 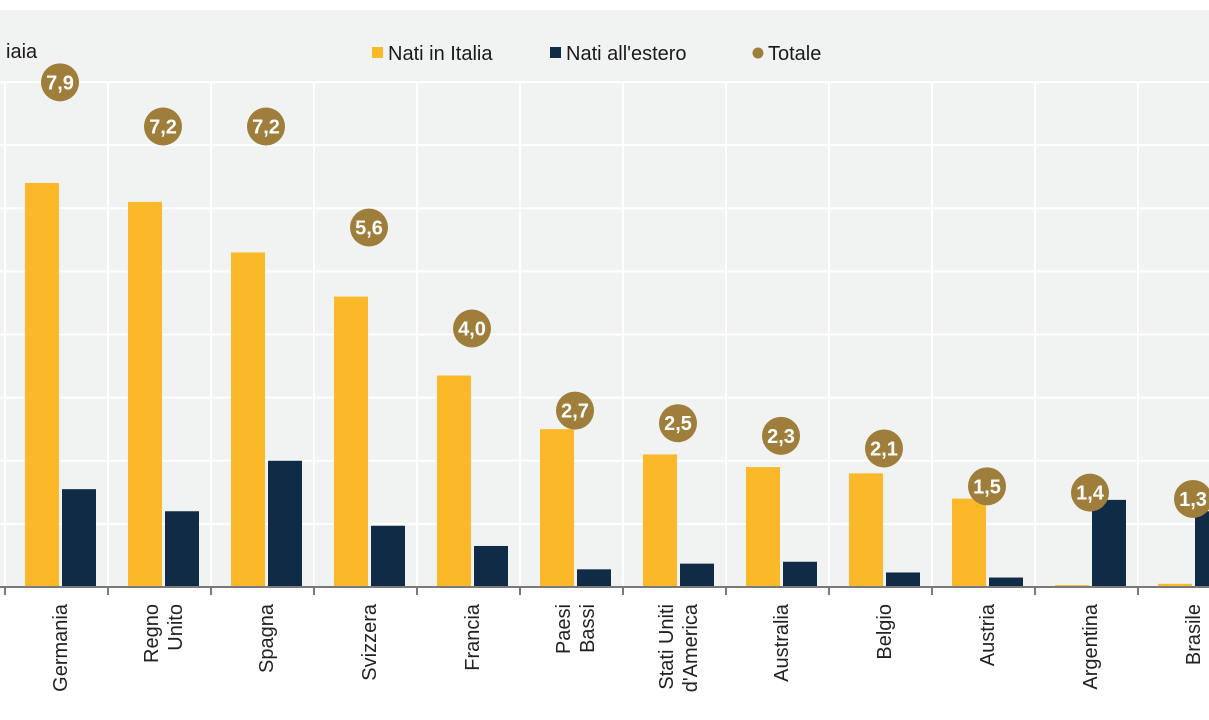 I want to click on x-tick-label: Germania, so click(x=61, y=647).